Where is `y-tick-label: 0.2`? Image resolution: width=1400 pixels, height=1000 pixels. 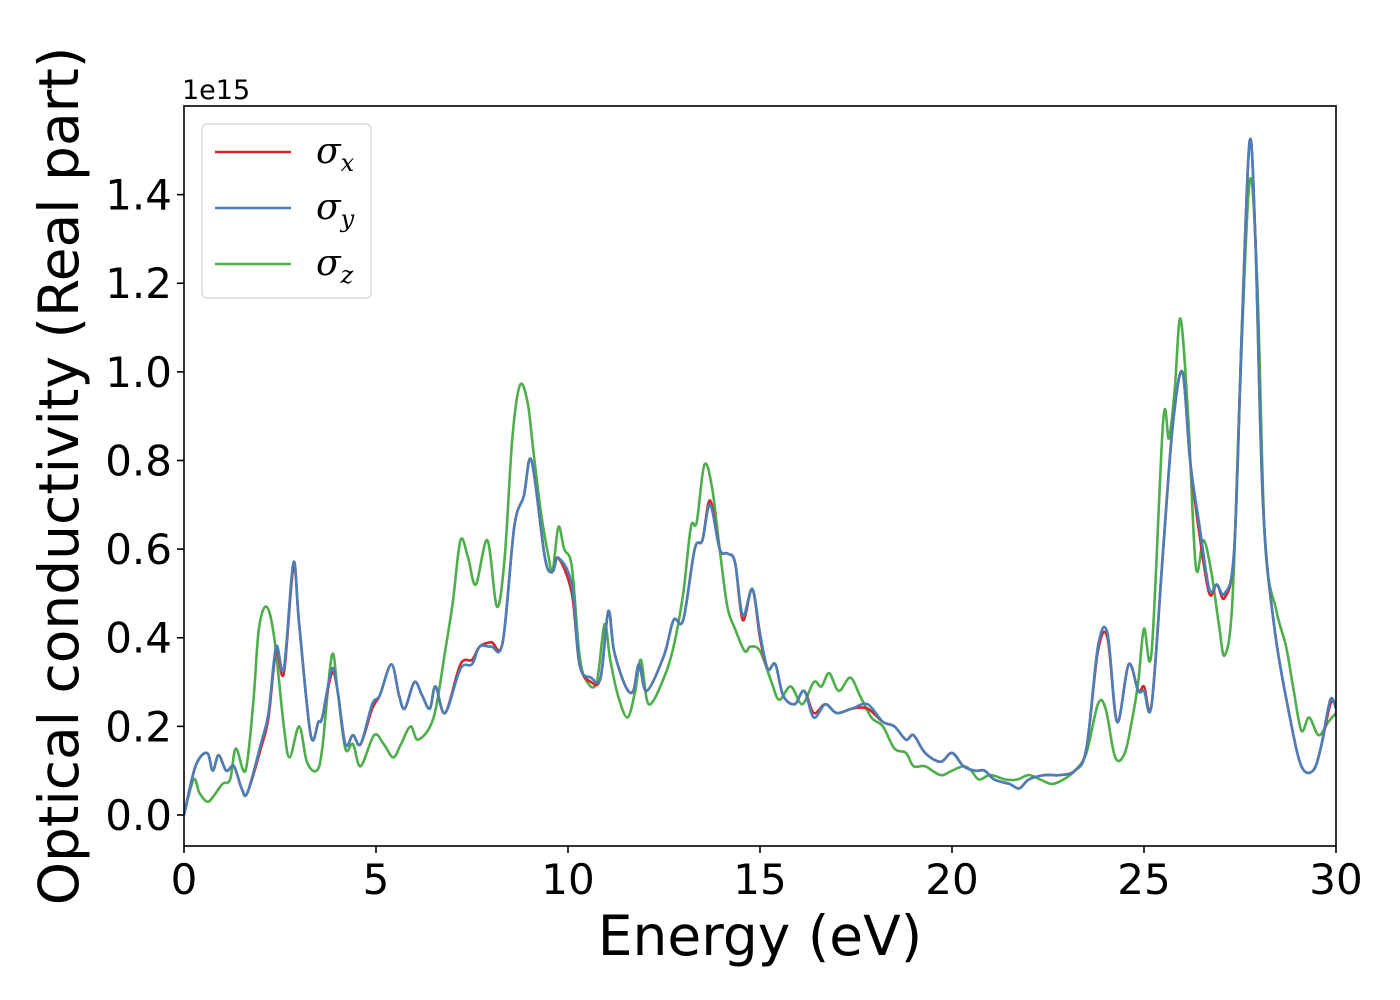
y-tick-label: 0.2 is located at coordinates (138, 726).